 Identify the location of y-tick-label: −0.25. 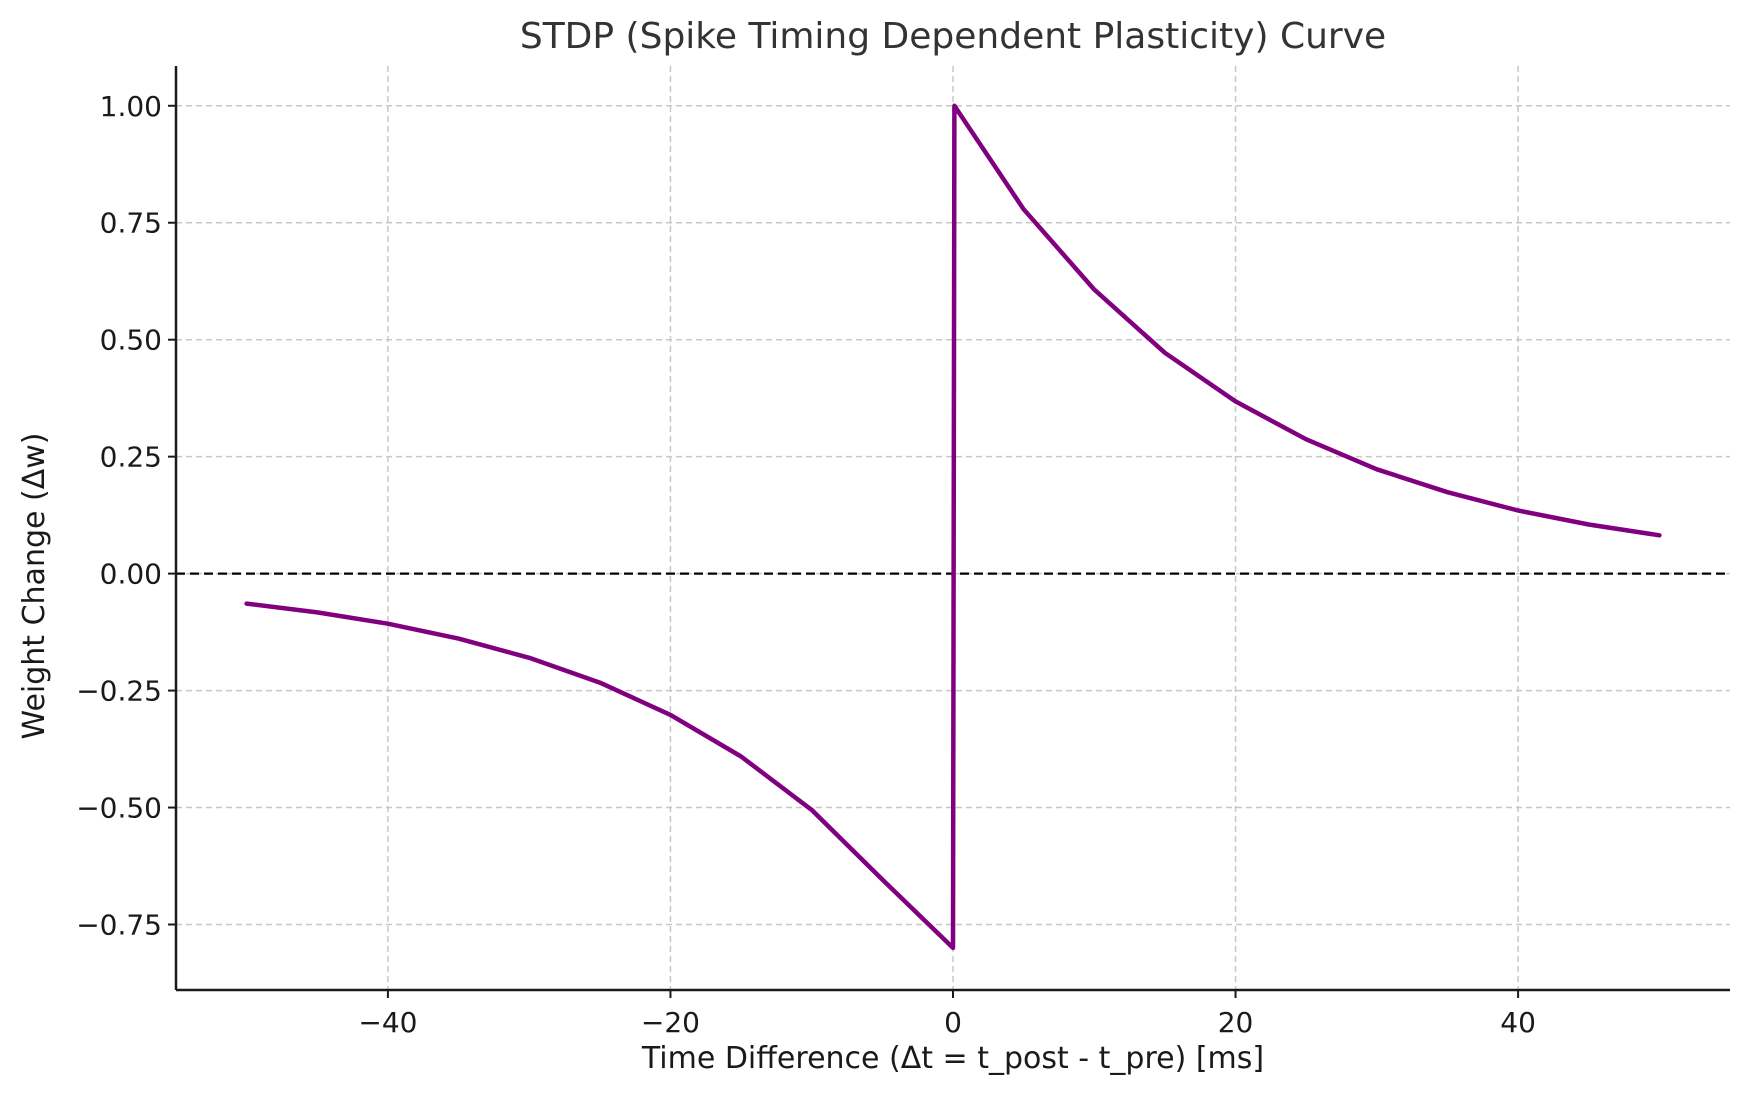
(119, 691).